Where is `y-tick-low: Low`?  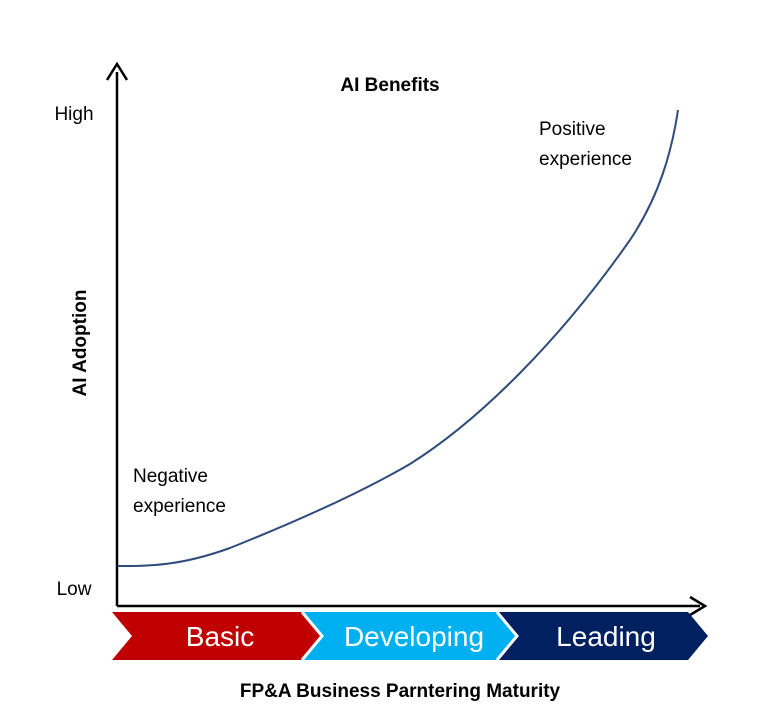 y-tick-low: Low is located at coordinates (74, 589).